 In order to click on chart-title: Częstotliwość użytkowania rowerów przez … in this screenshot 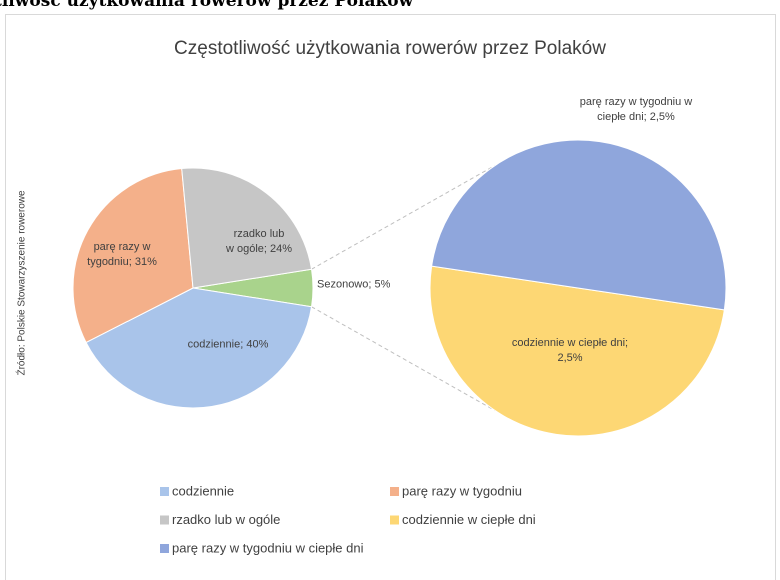, I will do `click(390, 48)`.